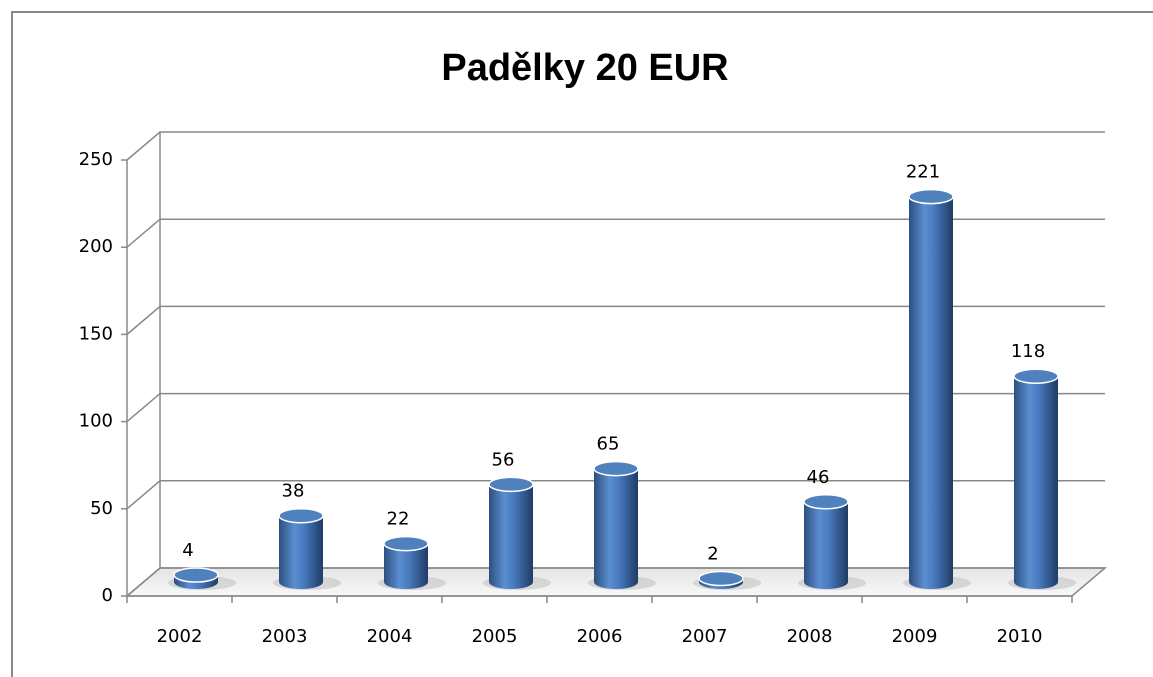  What do you see at coordinates (1028, 351) in the screenshot?
I see `value-label: 118` at bounding box center [1028, 351].